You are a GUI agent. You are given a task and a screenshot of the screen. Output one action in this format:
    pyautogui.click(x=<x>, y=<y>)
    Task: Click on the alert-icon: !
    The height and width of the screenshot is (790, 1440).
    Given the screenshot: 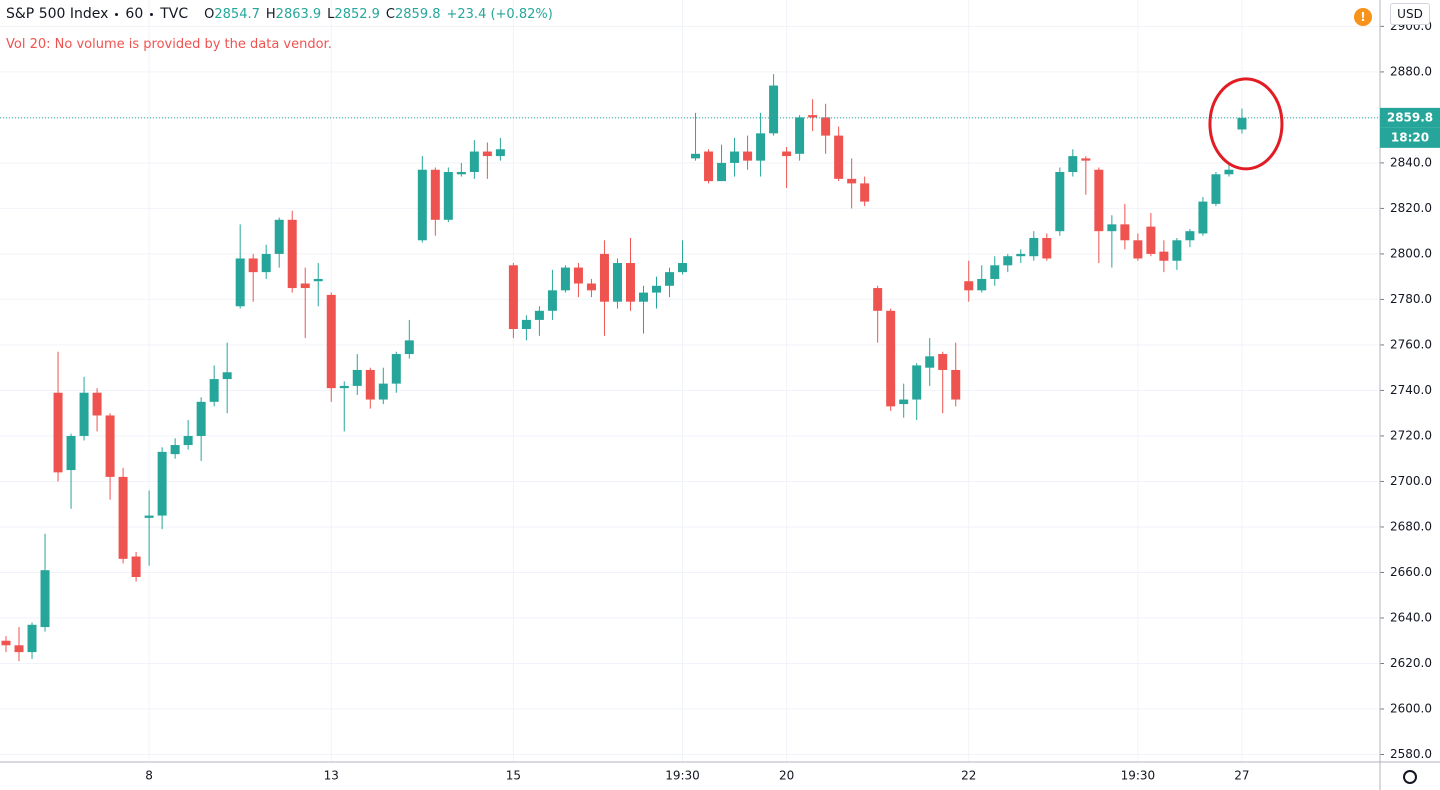 What is the action you would take?
    pyautogui.click(x=1363, y=17)
    